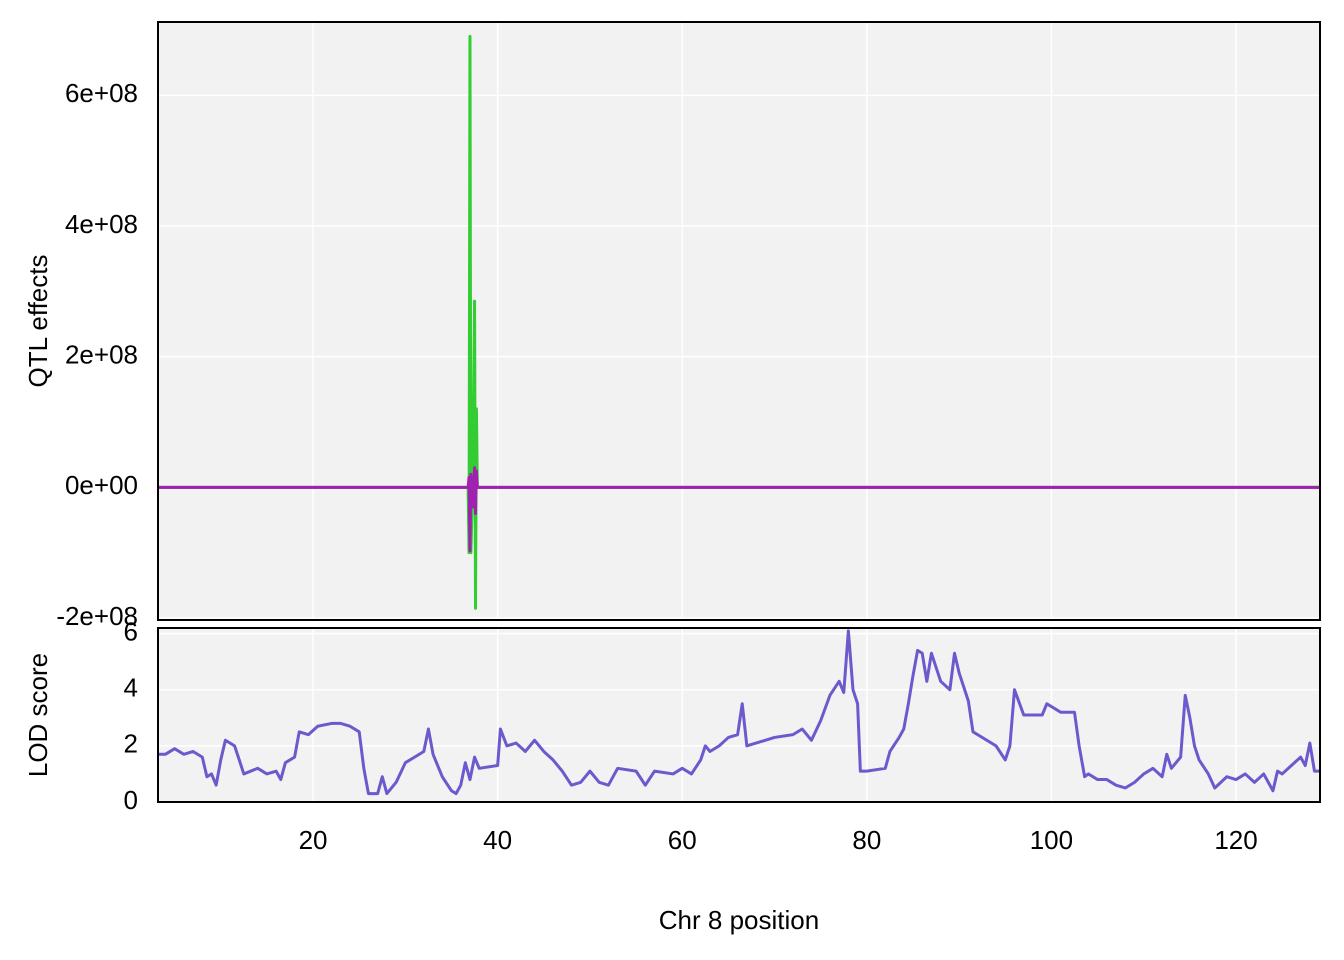 The image size is (1344, 960). What do you see at coordinates (1235, 840) in the screenshot?
I see `x-tick-label: 120` at bounding box center [1235, 840].